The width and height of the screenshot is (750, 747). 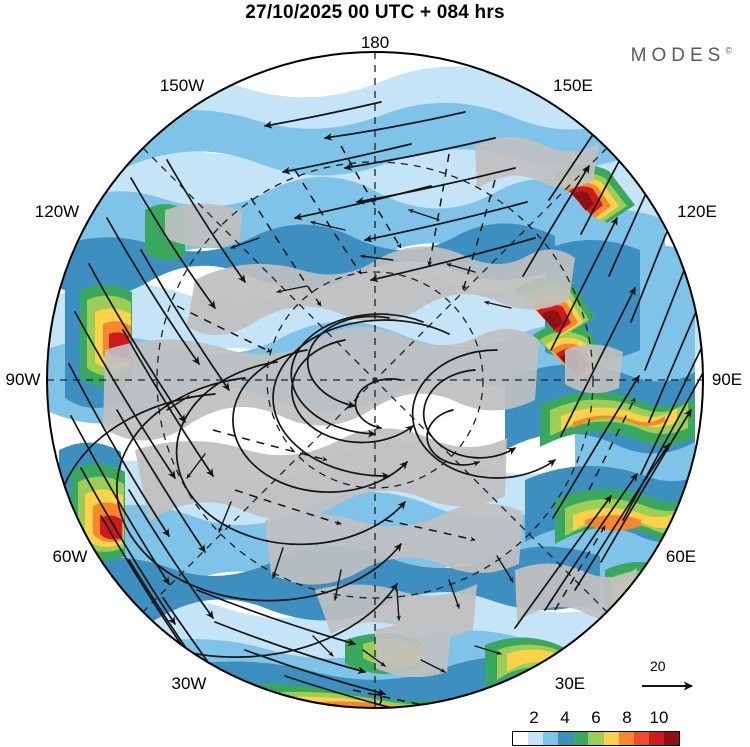 I want to click on colorbar-tick-2: 2, so click(x=534, y=717).